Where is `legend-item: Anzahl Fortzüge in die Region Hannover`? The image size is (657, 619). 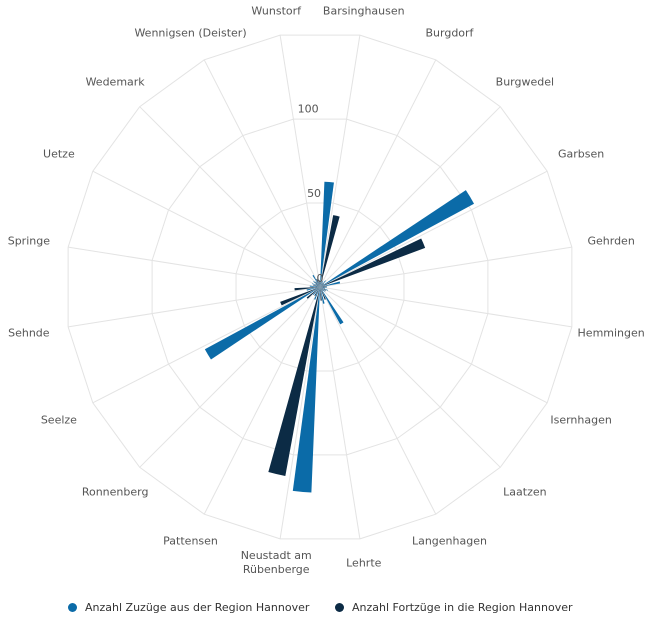
legend-item: Anzahl Fortzüge in die Region Hannover is located at coordinates (454, 607).